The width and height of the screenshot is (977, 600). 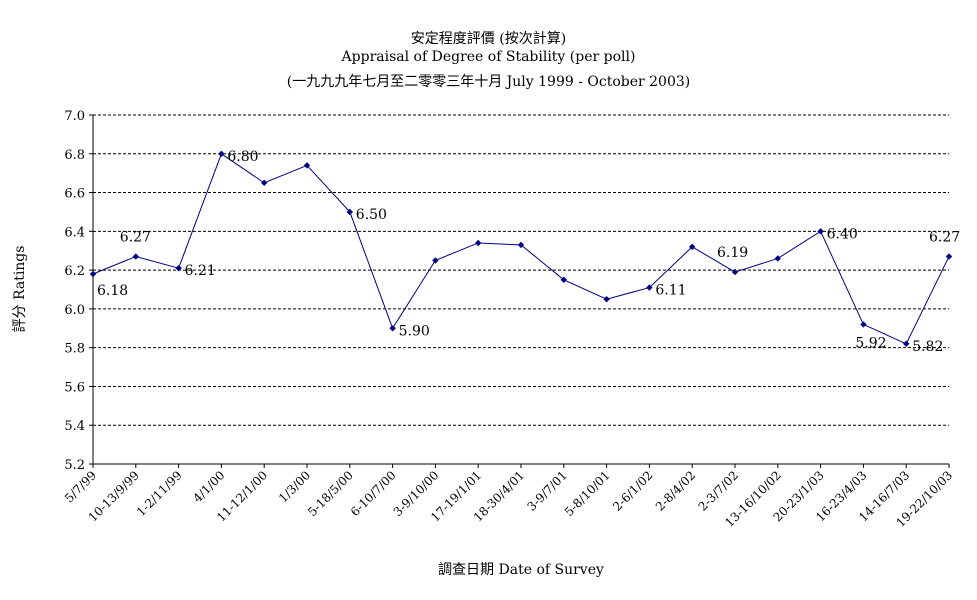 What do you see at coordinates (74, 387) in the screenshot?
I see `y-tick-label: 5.6` at bounding box center [74, 387].